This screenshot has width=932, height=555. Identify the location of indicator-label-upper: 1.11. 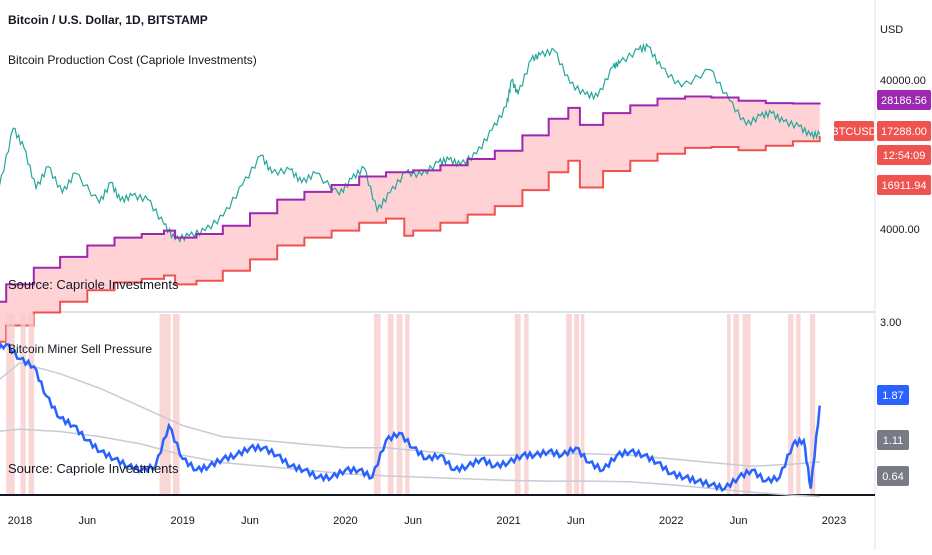
(893, 441).